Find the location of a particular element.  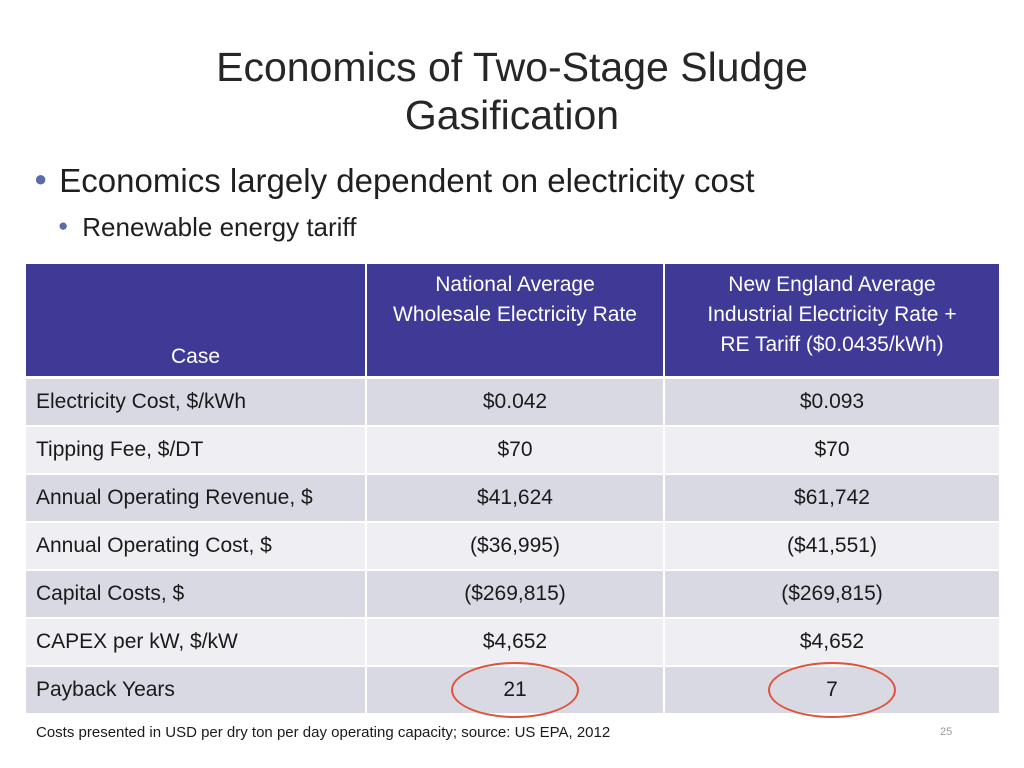

new-england-value: $61,742 is located at coordinates (831, 498).